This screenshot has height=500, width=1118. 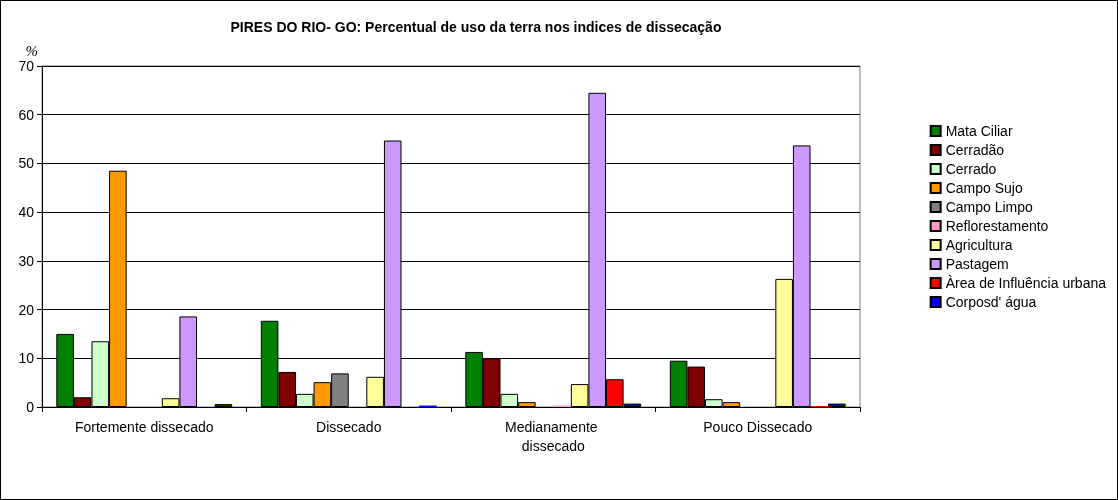 What do you see at coordinates (31, 50) in the screenshot?
I see `y-axis-title: %` at bounding box center [31, 50].